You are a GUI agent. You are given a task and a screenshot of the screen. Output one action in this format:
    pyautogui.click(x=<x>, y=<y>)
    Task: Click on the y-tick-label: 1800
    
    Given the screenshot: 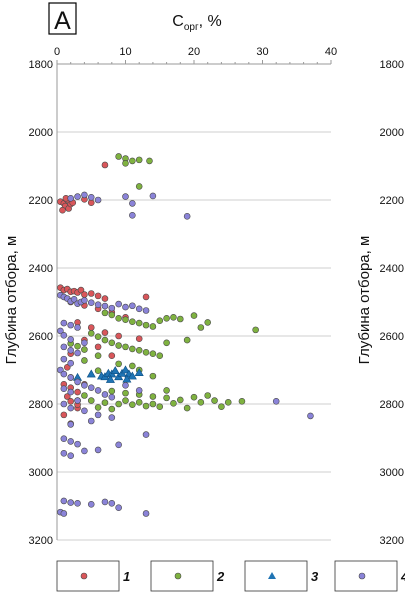 What is the action you would take?
    pyautogui.click(x=41, y=65)
    